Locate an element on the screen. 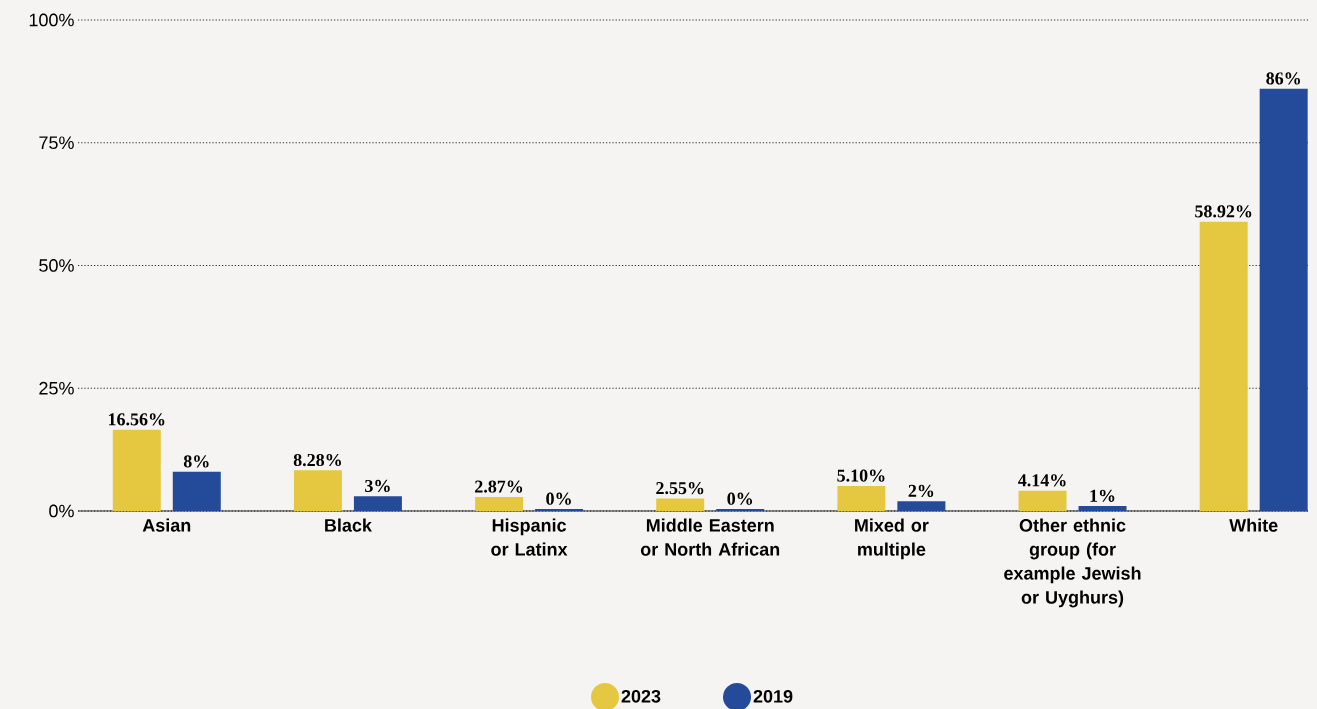 The image size is (1317, 709). data-label: 5.10% is located at coordinates (861, 475).